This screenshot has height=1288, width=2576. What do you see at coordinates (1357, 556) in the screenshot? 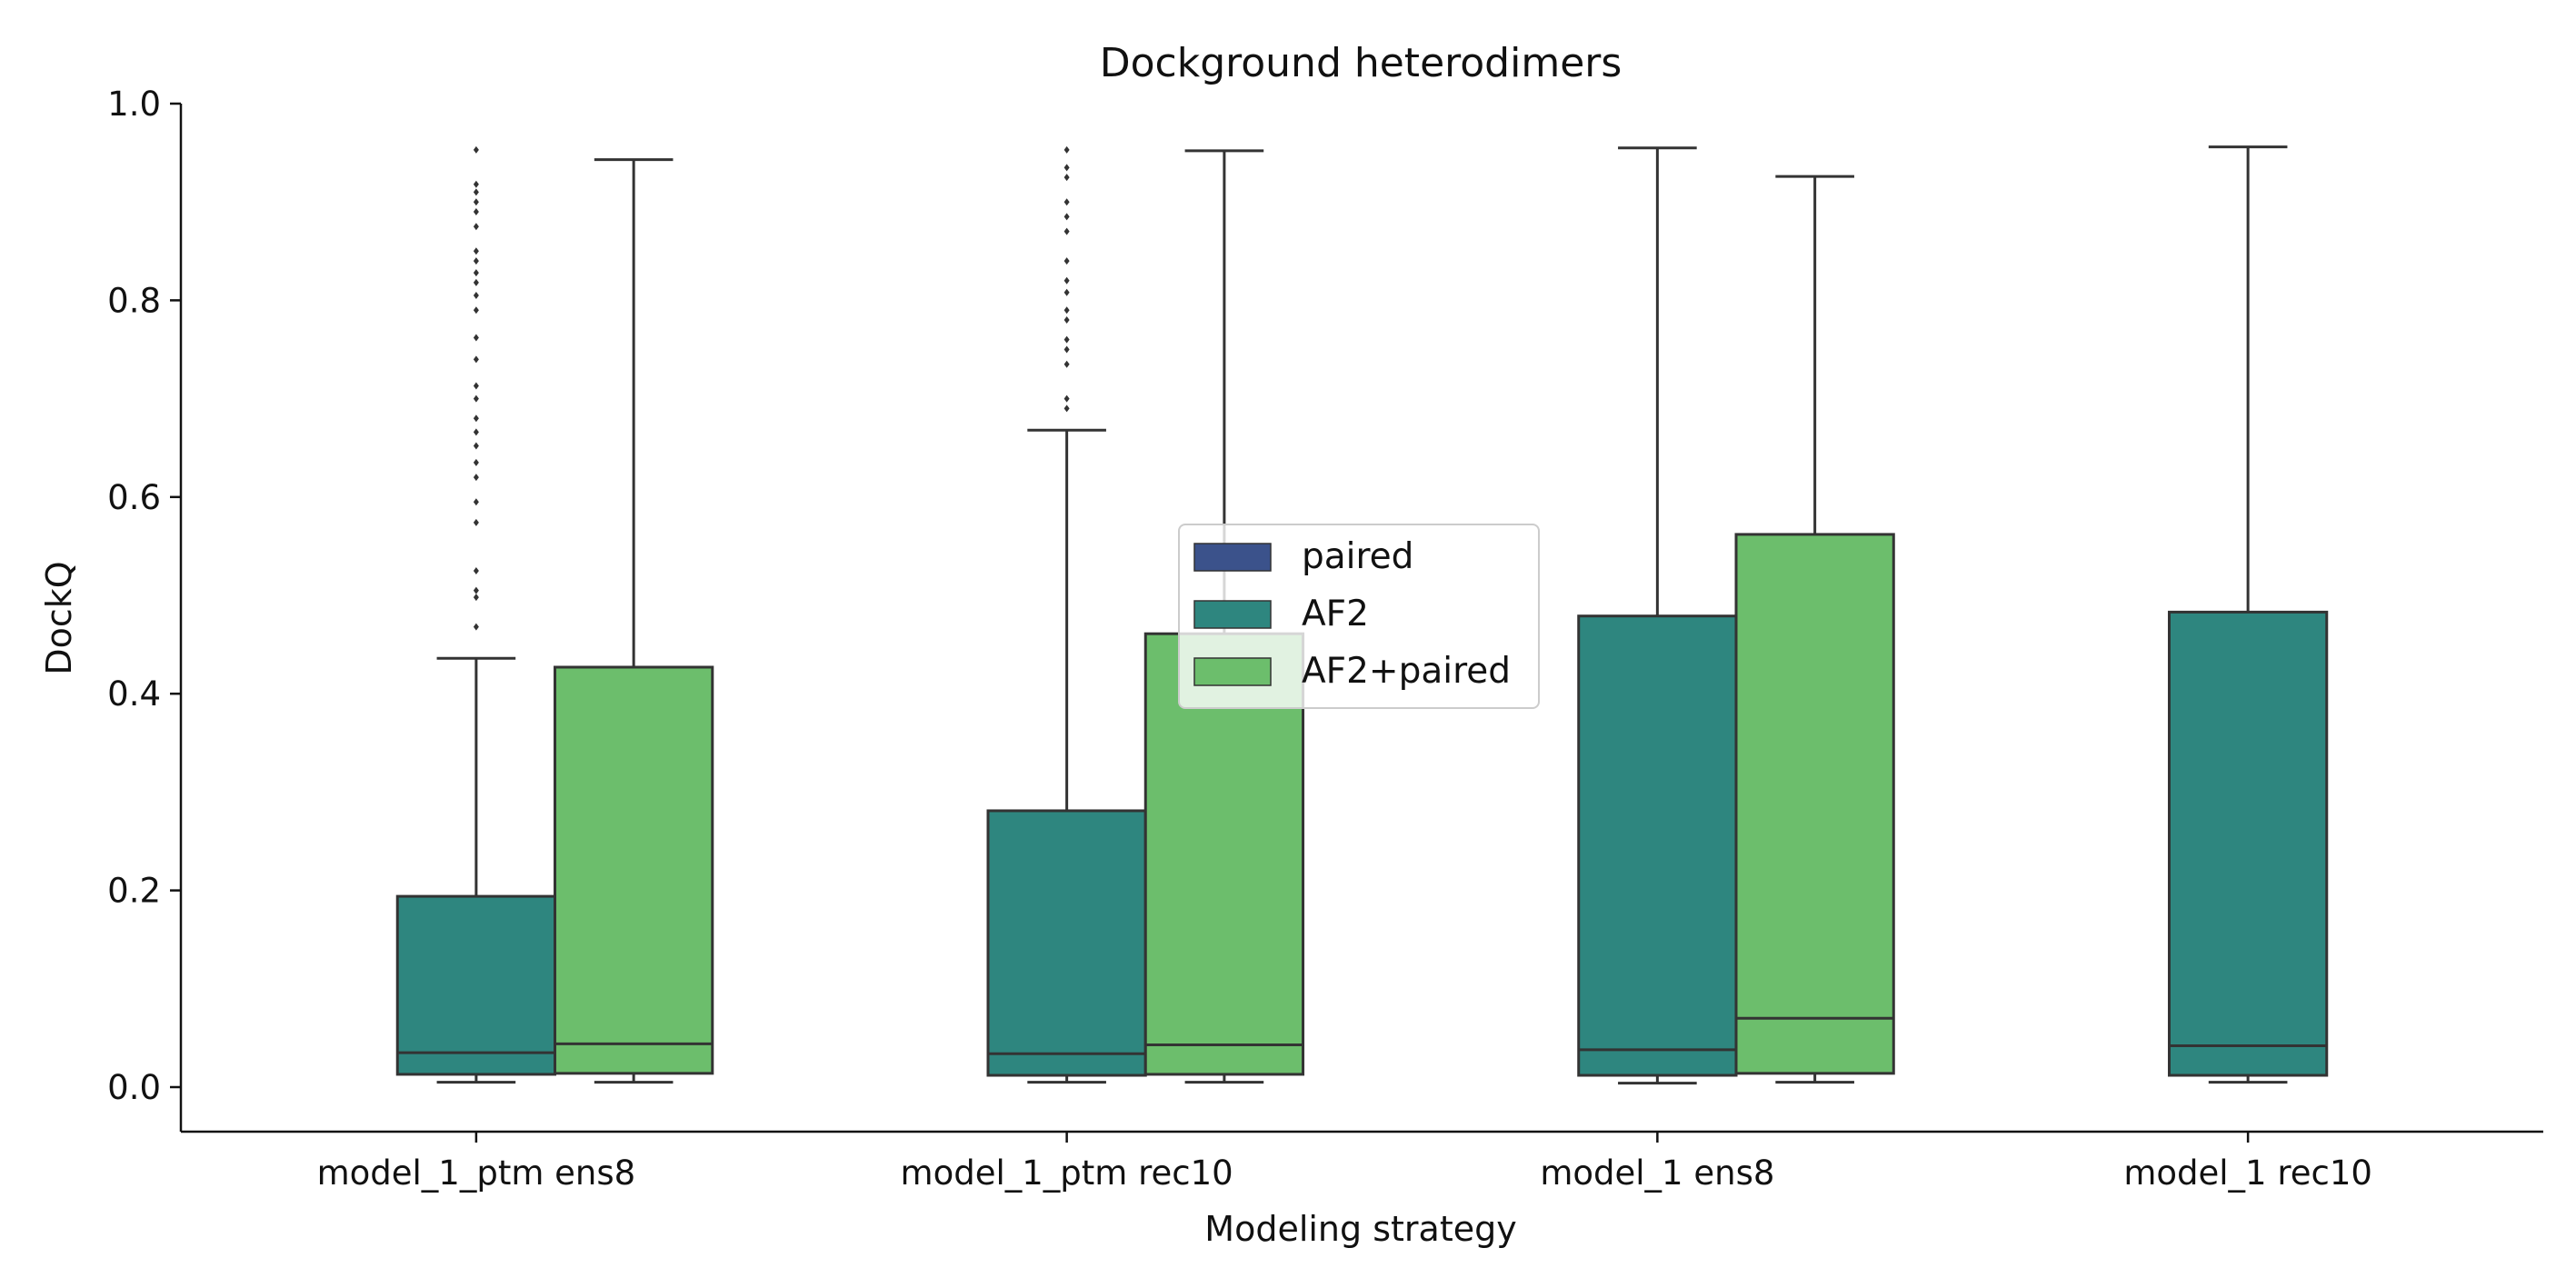
I see `legend-label: paired` at bounding box center [1357, 556].